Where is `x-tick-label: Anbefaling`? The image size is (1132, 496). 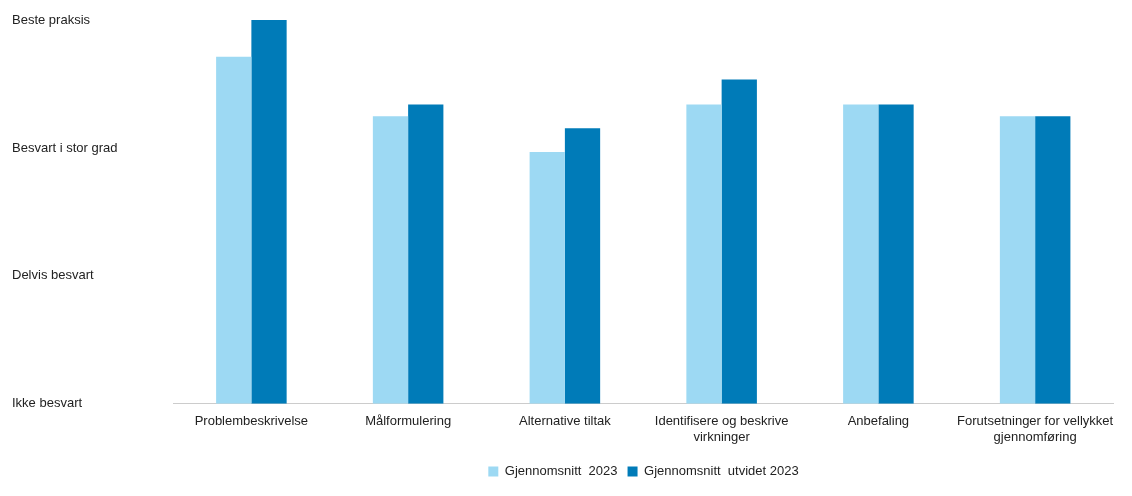
x-tick-label: Anbefaling is located at coordinates (878, 421).